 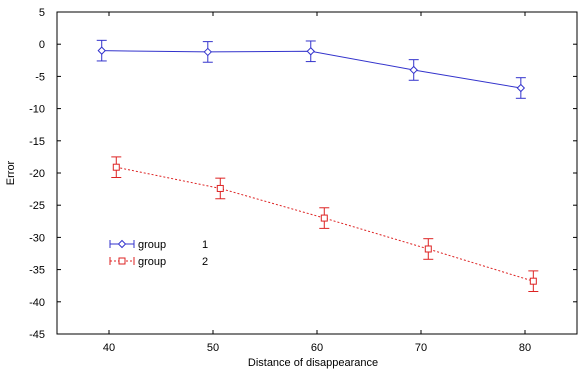 I want to click on series-1-line, so click(x=311, y=69).